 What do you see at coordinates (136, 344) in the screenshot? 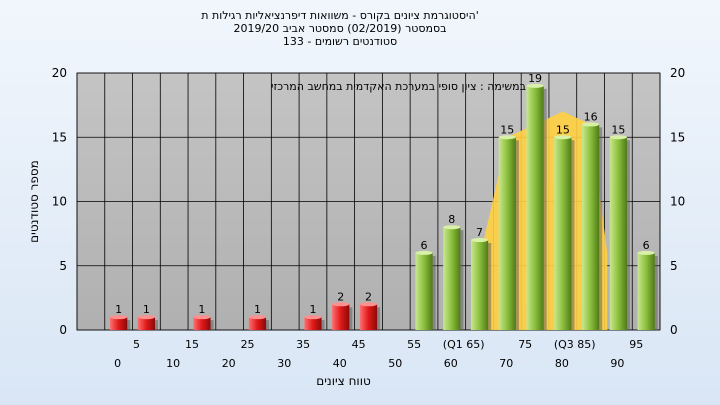
I see `x-tick-label-upper: 5` at bounding box center [136, 344].